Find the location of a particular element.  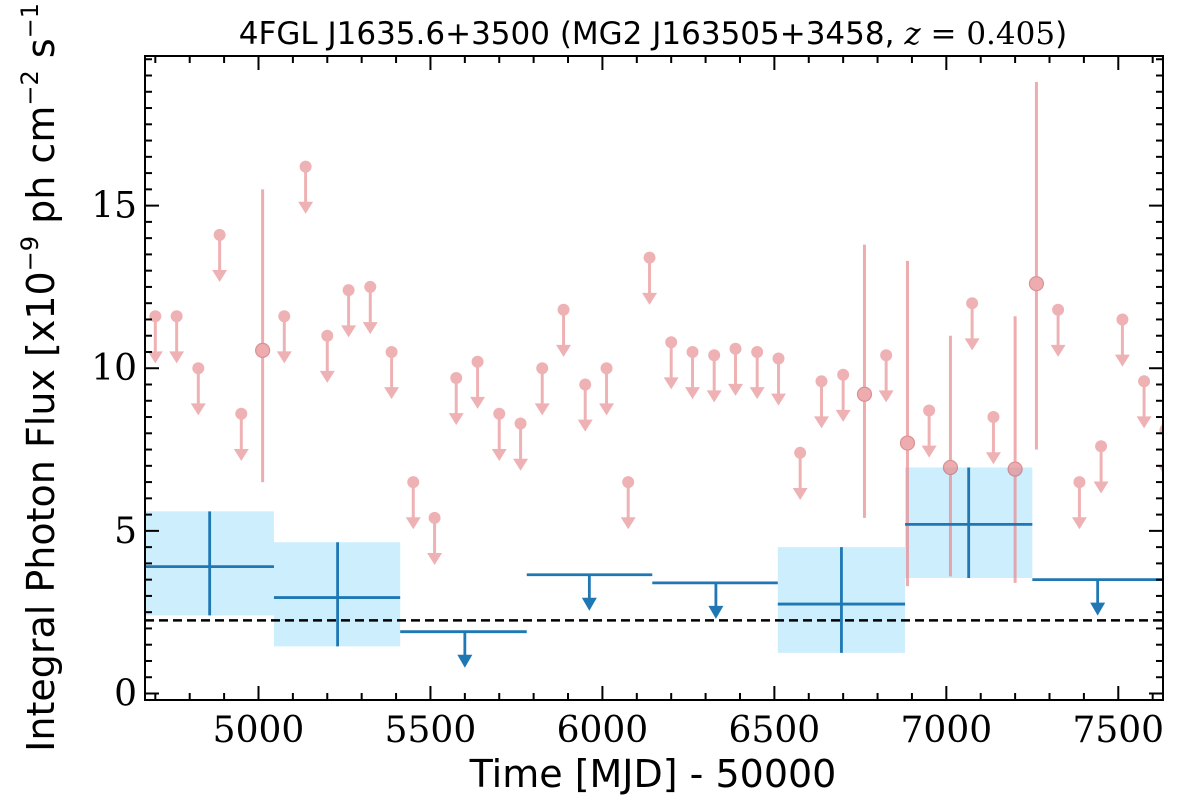

x-tick-label: 5500 is located at coordinates (431, 730).